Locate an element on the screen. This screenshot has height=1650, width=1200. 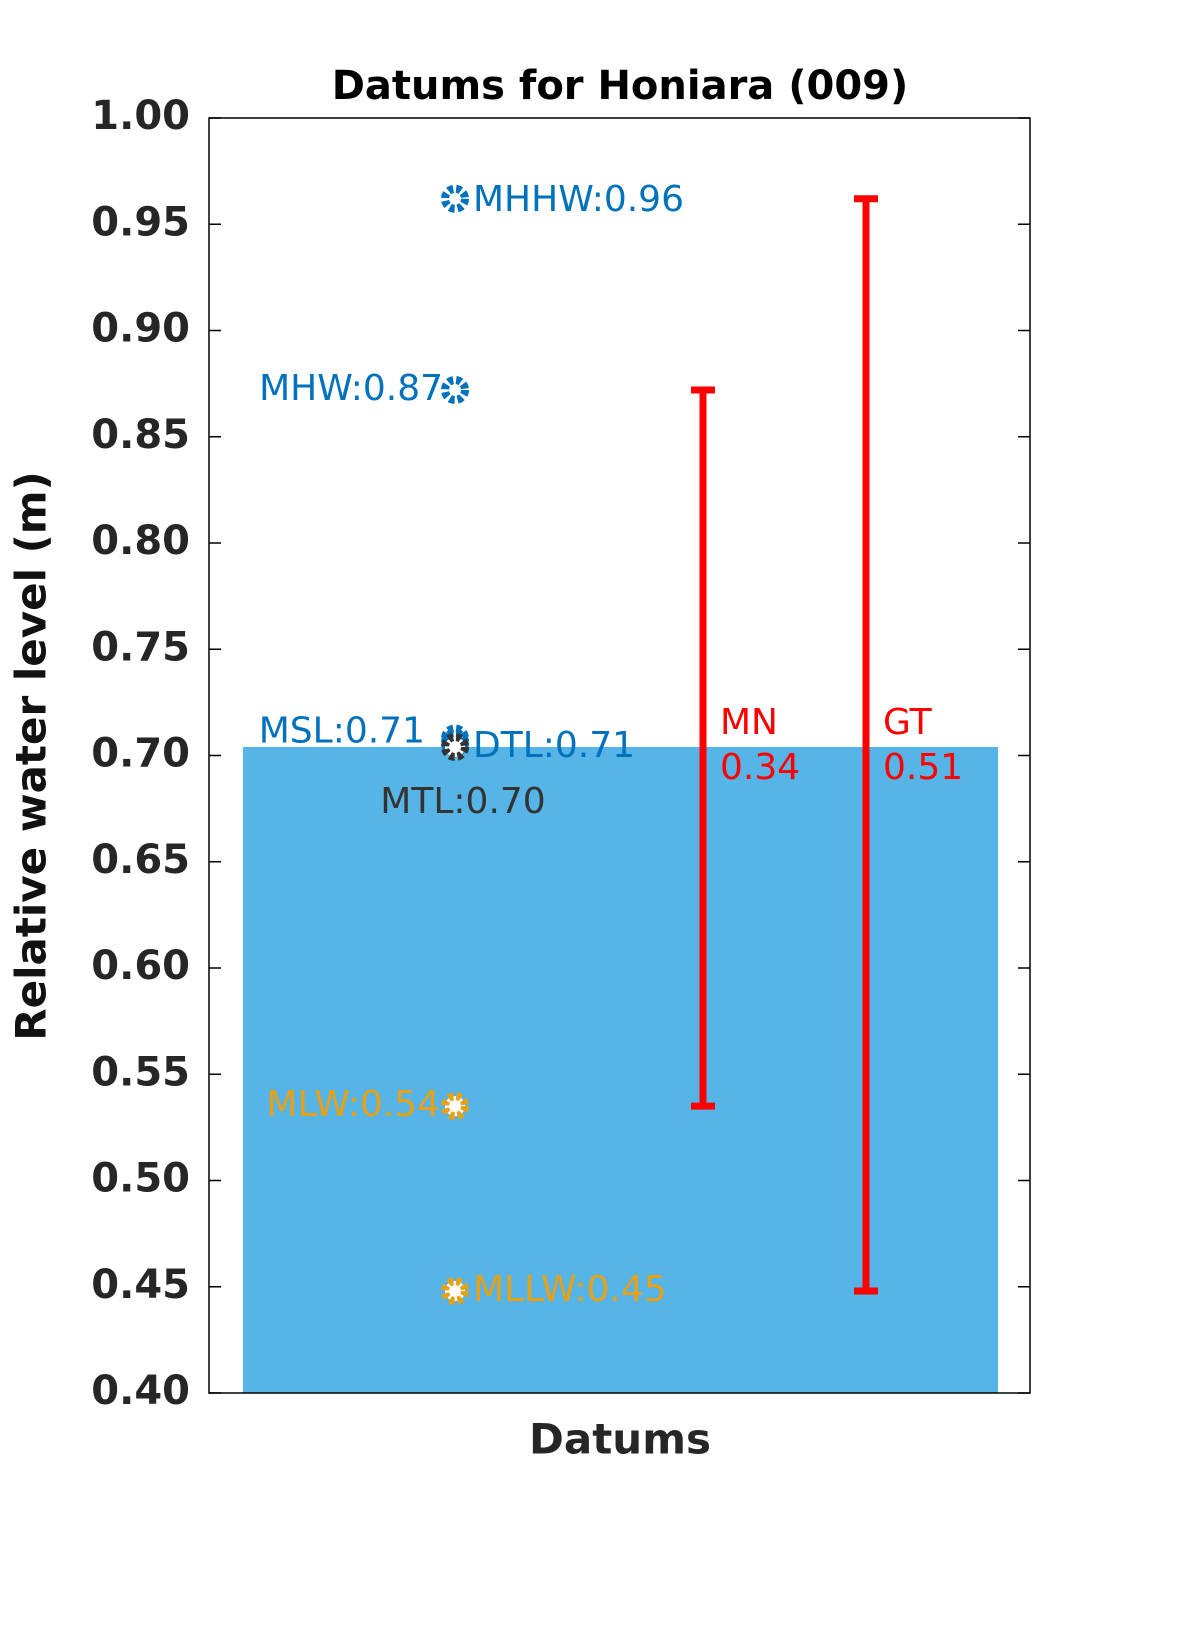
y-tick-label: 0.65 is located at coordinates (140, 860).